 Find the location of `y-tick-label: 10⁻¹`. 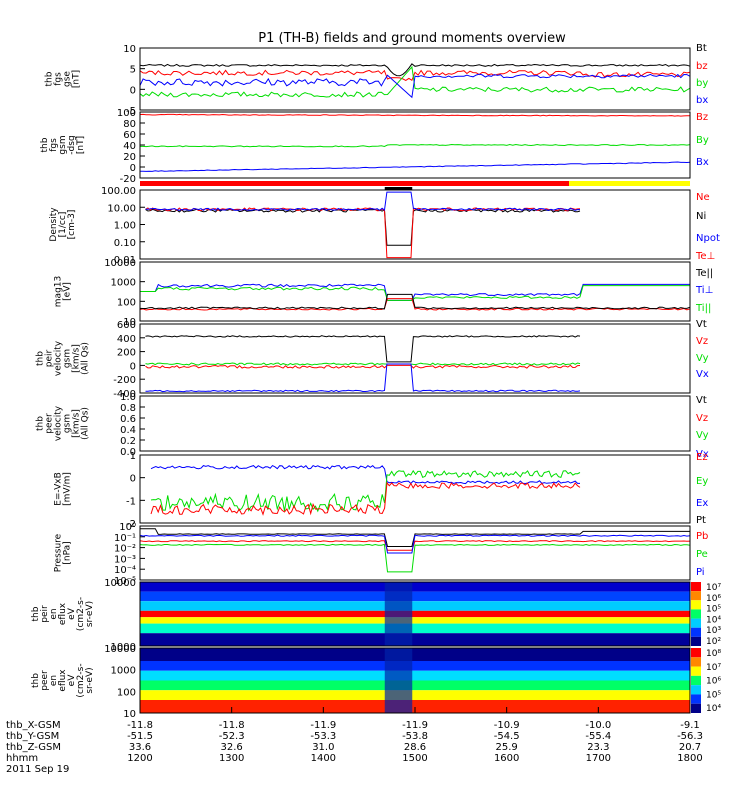

y-tick-label: 10⁻¹ is located at coordinates (125, 538).